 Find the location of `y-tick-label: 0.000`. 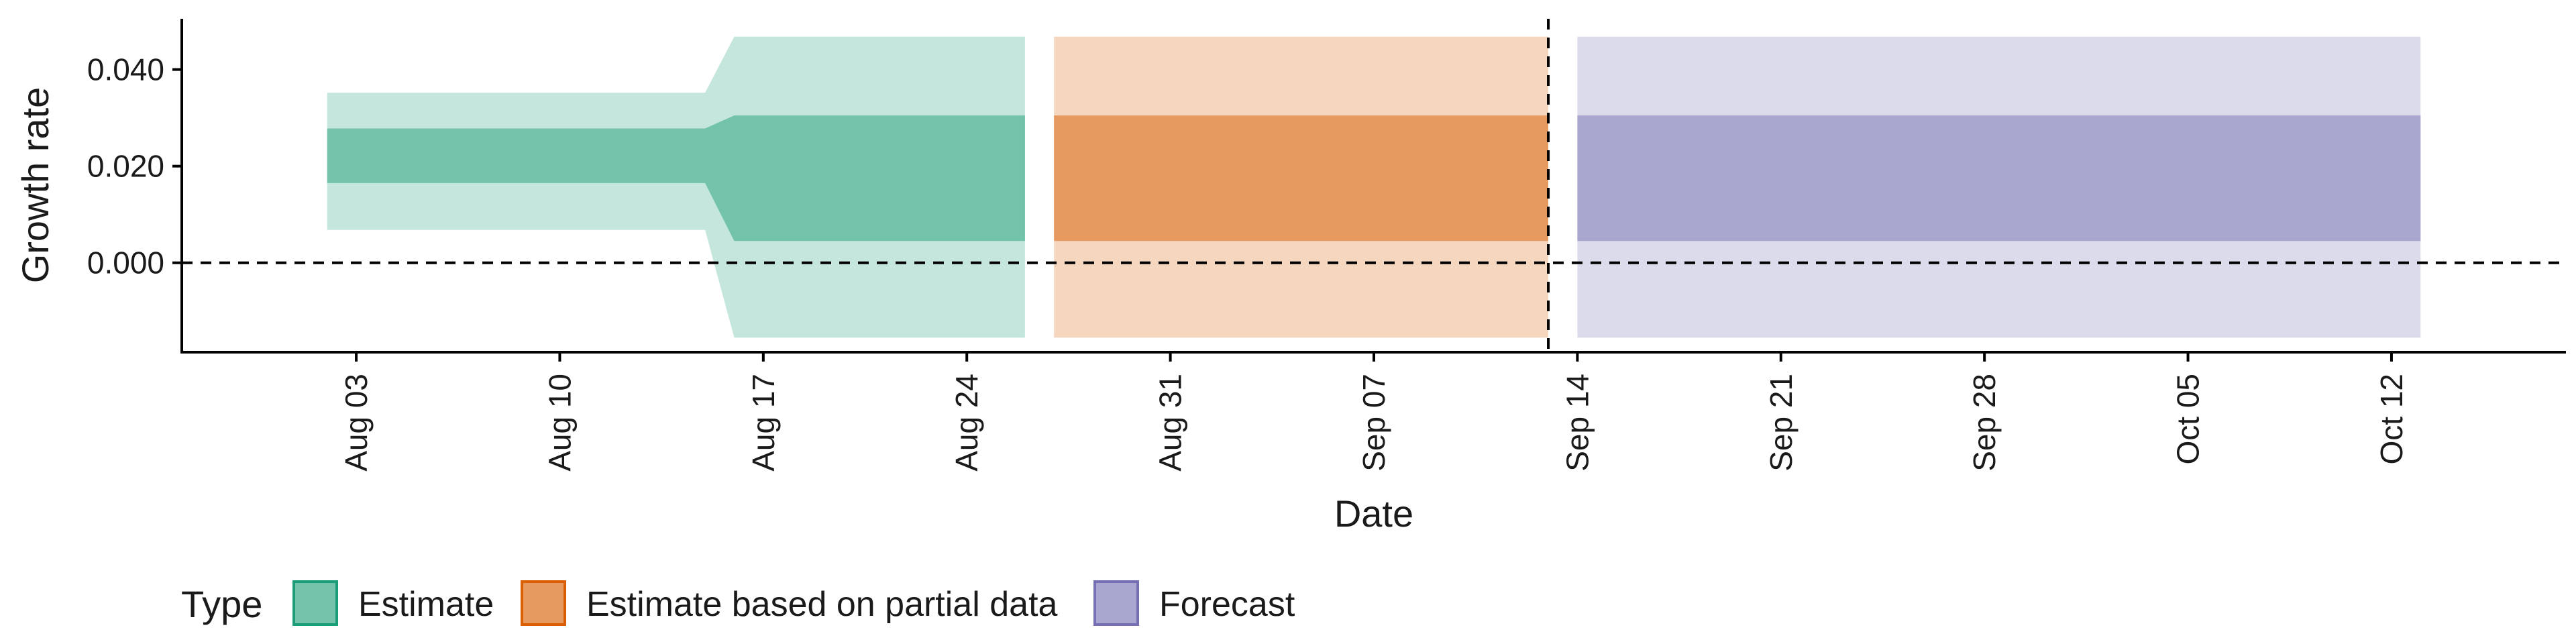

y-tick-label: 0.000 is located at coordinates (125, 263).